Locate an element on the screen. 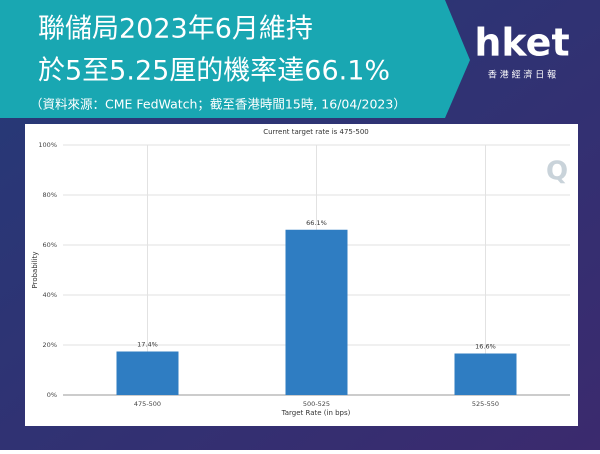  logo-subtitle: 香 港 經 濟 日 報 is located at coordinates (522, 75).